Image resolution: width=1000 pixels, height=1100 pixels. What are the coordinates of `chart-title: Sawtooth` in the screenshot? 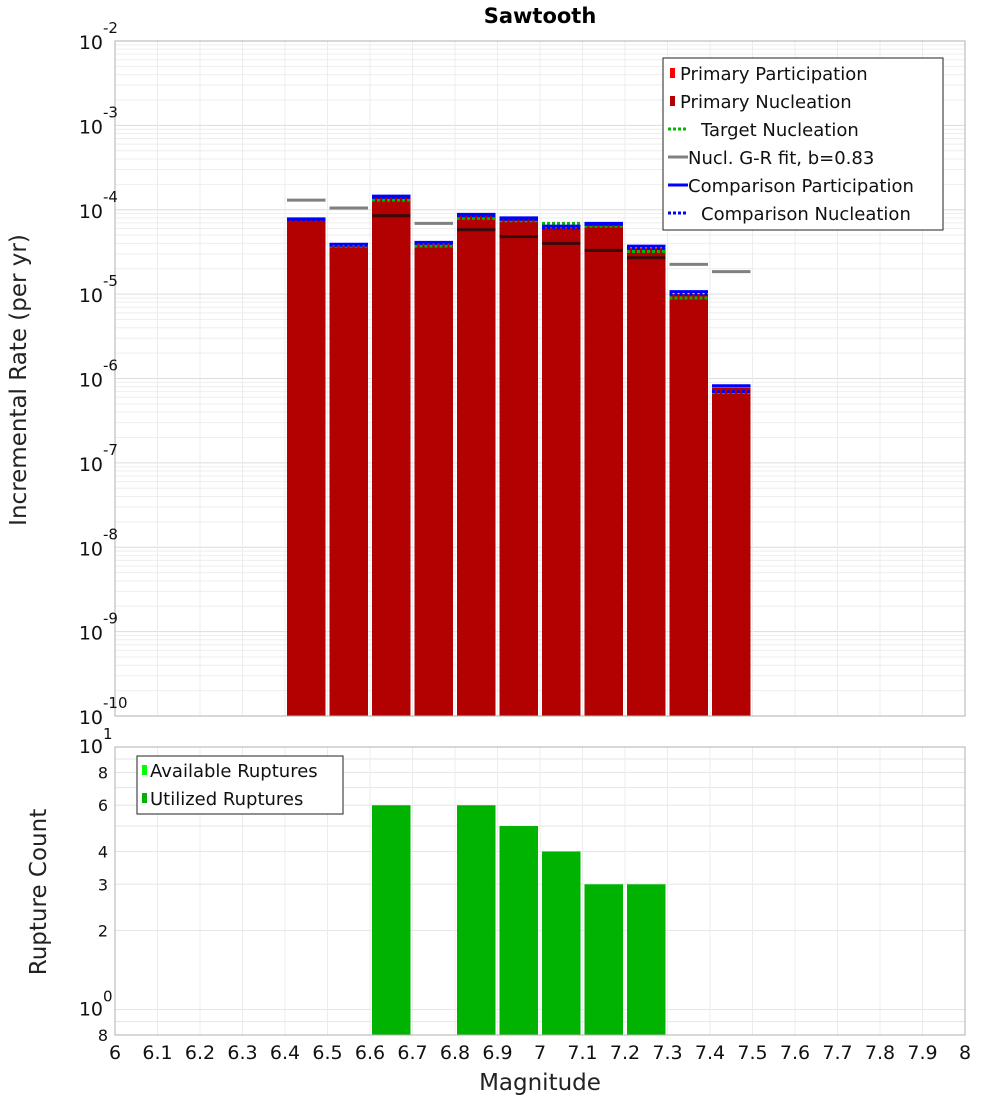 It's located at (540, 16).